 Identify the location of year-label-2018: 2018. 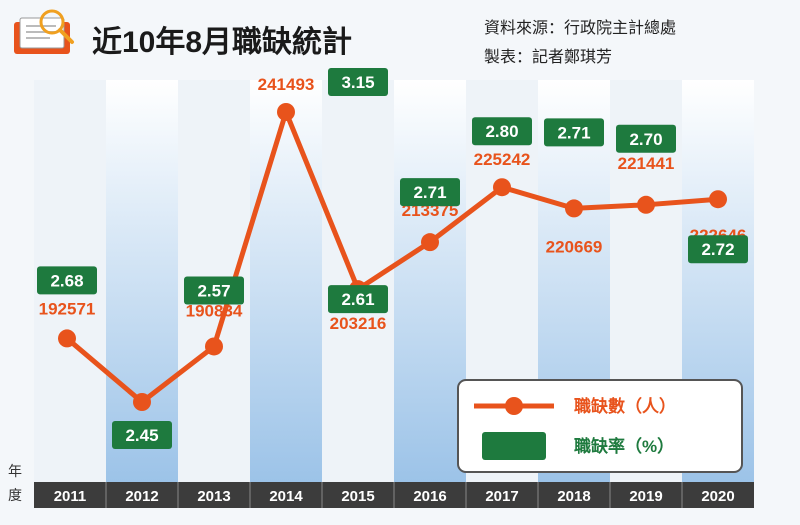
(573, 496).